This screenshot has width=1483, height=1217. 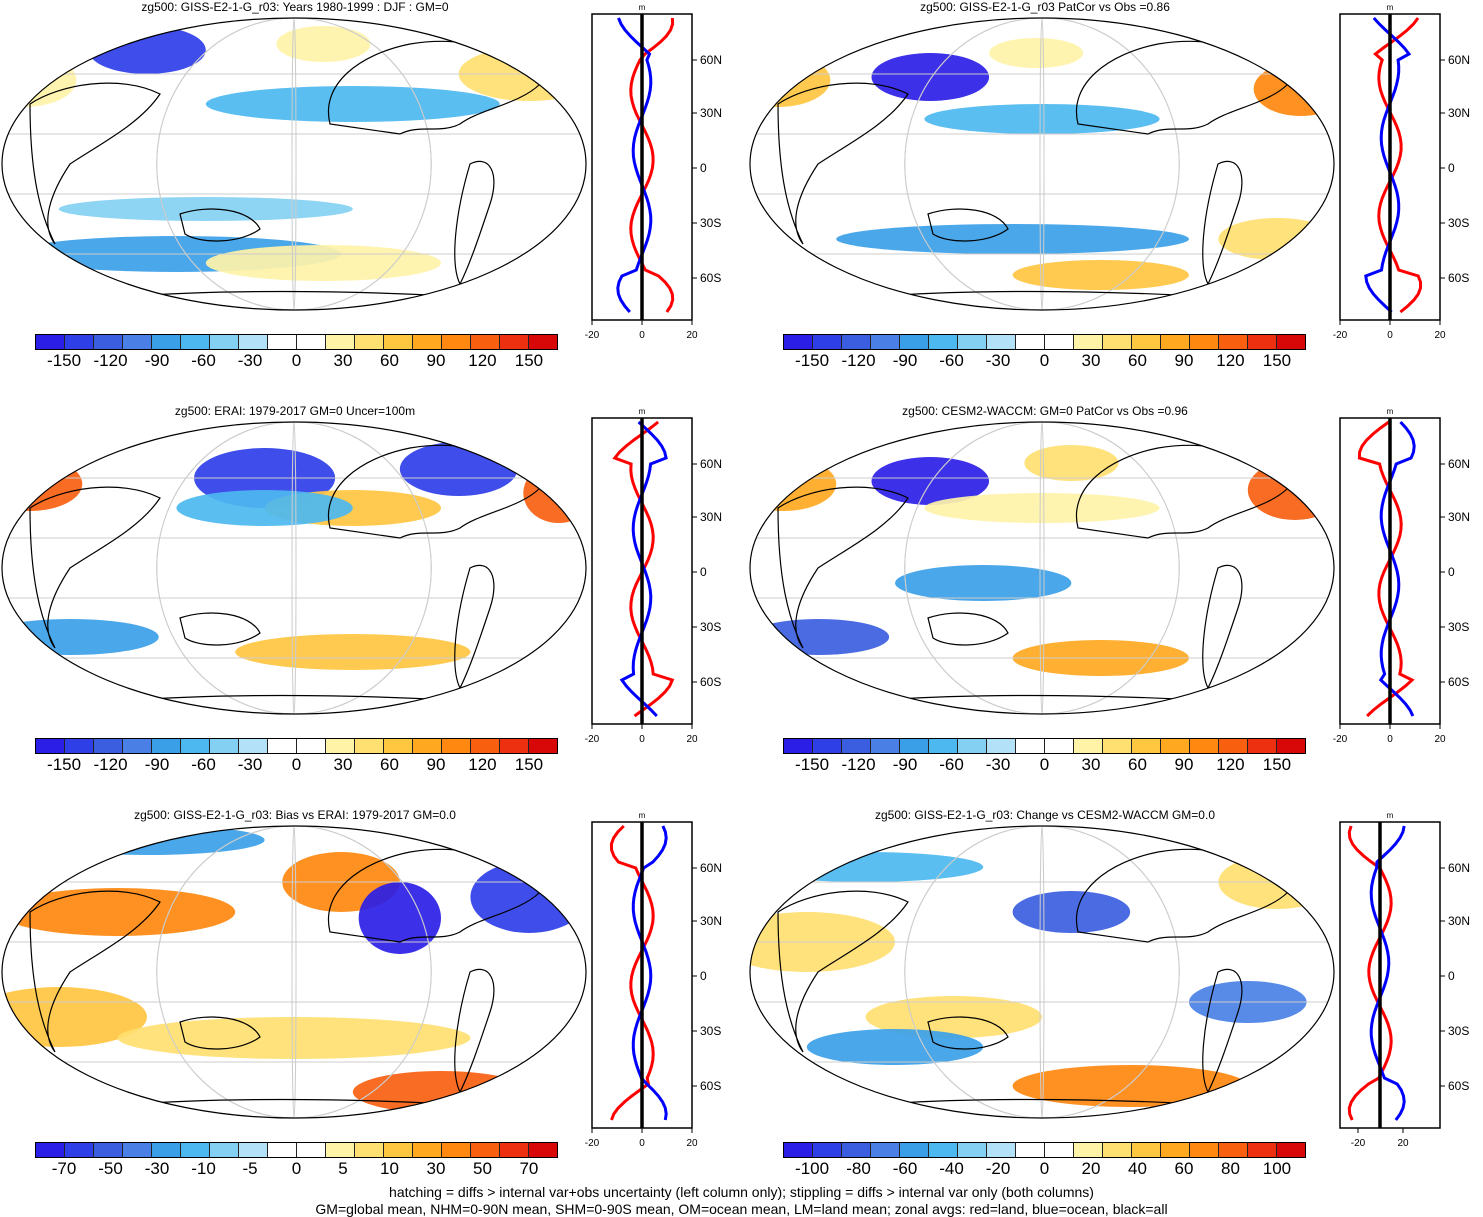 What do you see at coordinates (858, 1168) in the screenshot?
I see `colorbar-tick-label: -80` at bounding box center [858, 1168].